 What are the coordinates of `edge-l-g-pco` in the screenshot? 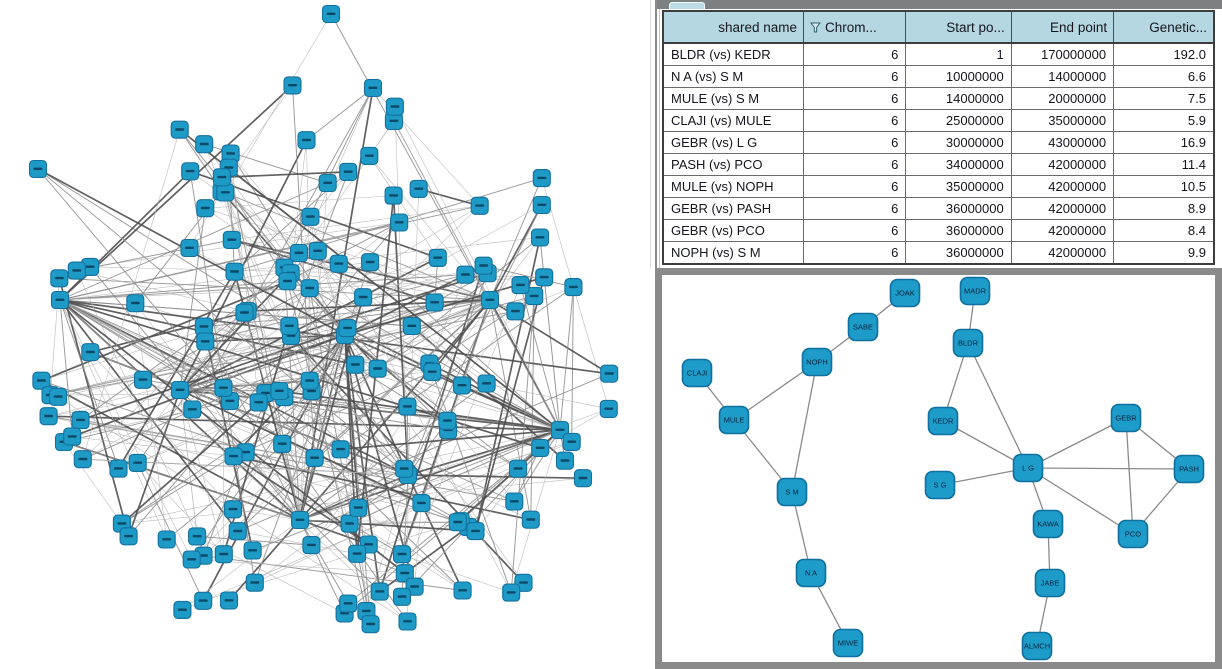 It's located at (1080, 501).